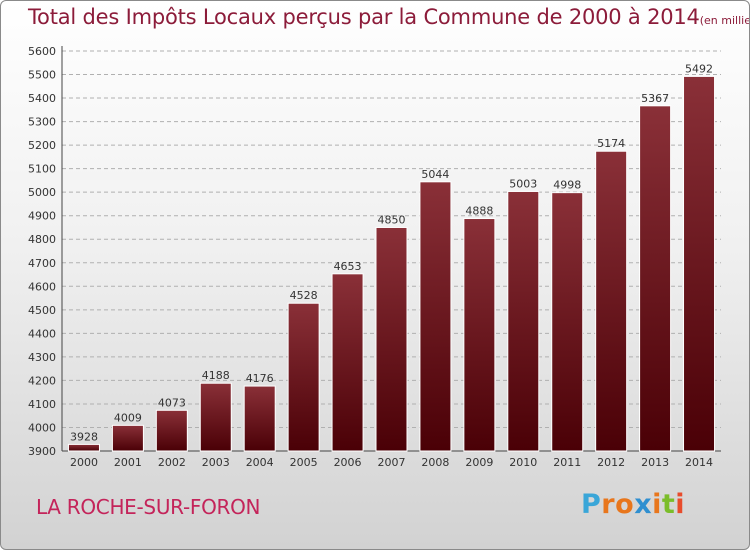 The height and width of the screenshot is (550, 750). I want to click on x-tick-label: 2002, so click(172, 462).